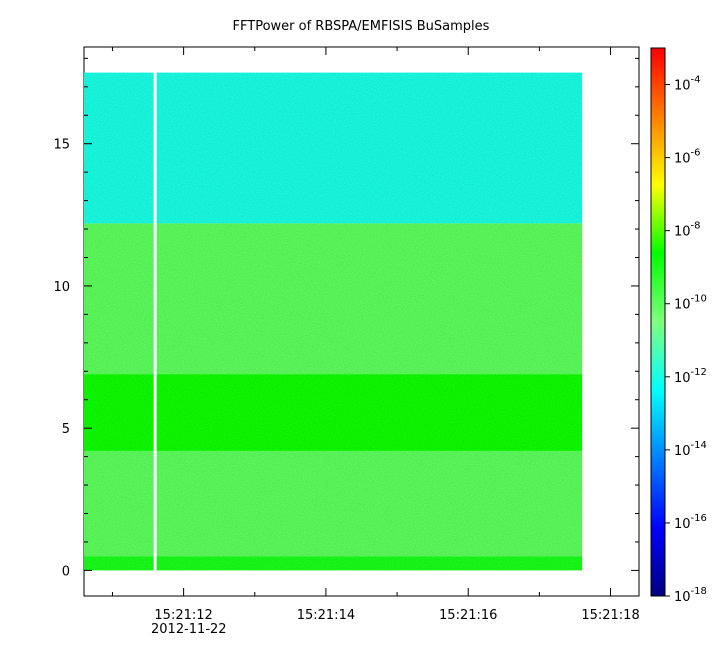 The width and height of the screenshot is (724, 656). I want to click on y-tick-label: 5, so click(66, 429).